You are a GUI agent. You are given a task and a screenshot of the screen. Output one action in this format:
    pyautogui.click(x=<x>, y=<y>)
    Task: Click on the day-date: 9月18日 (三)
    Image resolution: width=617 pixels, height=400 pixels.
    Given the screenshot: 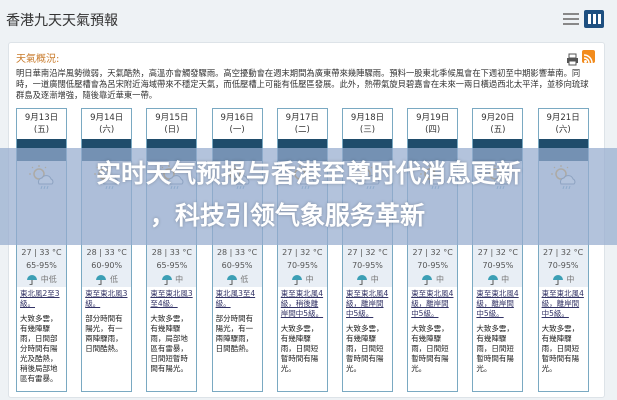 What is the action you would take?
    pyautogui.click(x=367, y=124)
    